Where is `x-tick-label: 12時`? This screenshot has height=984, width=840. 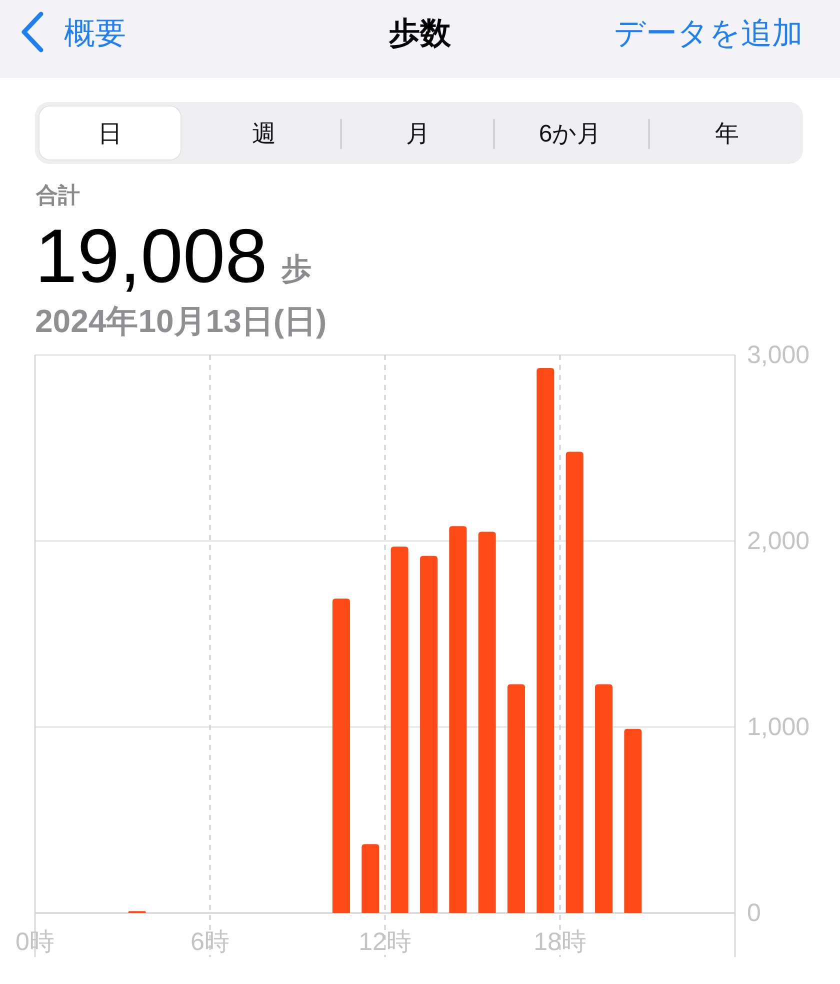
x-tick-label: 12時 is located at coordinates (385, 942).